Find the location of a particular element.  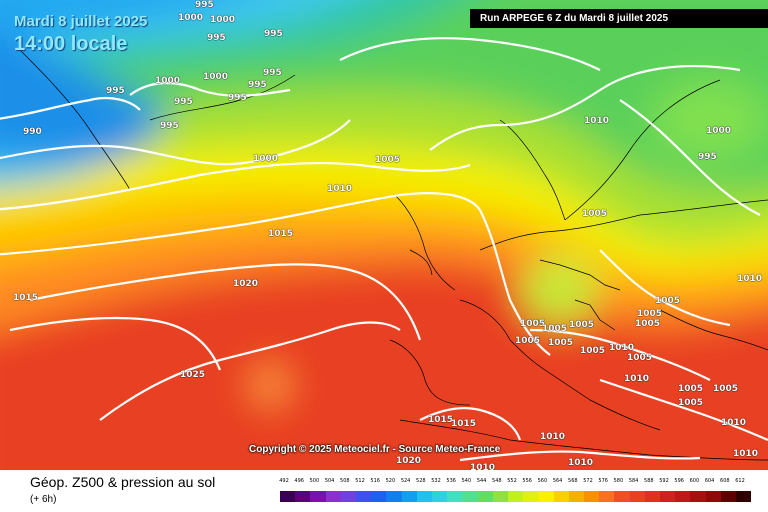

scale-tick-label: 548 is located at coordinates (497, 481).